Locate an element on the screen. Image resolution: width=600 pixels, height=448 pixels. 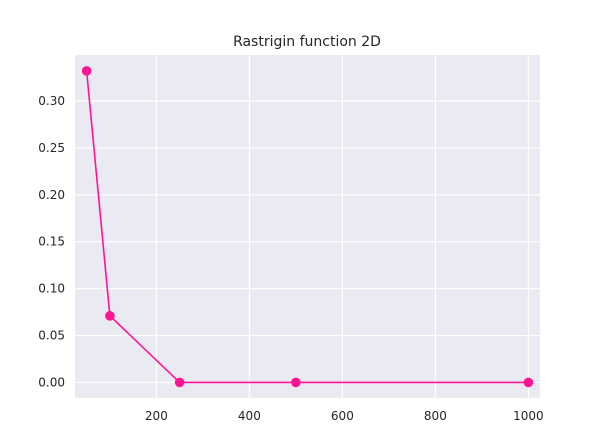
y-tick-label: 0.00 is located at coordinates (51, 382).